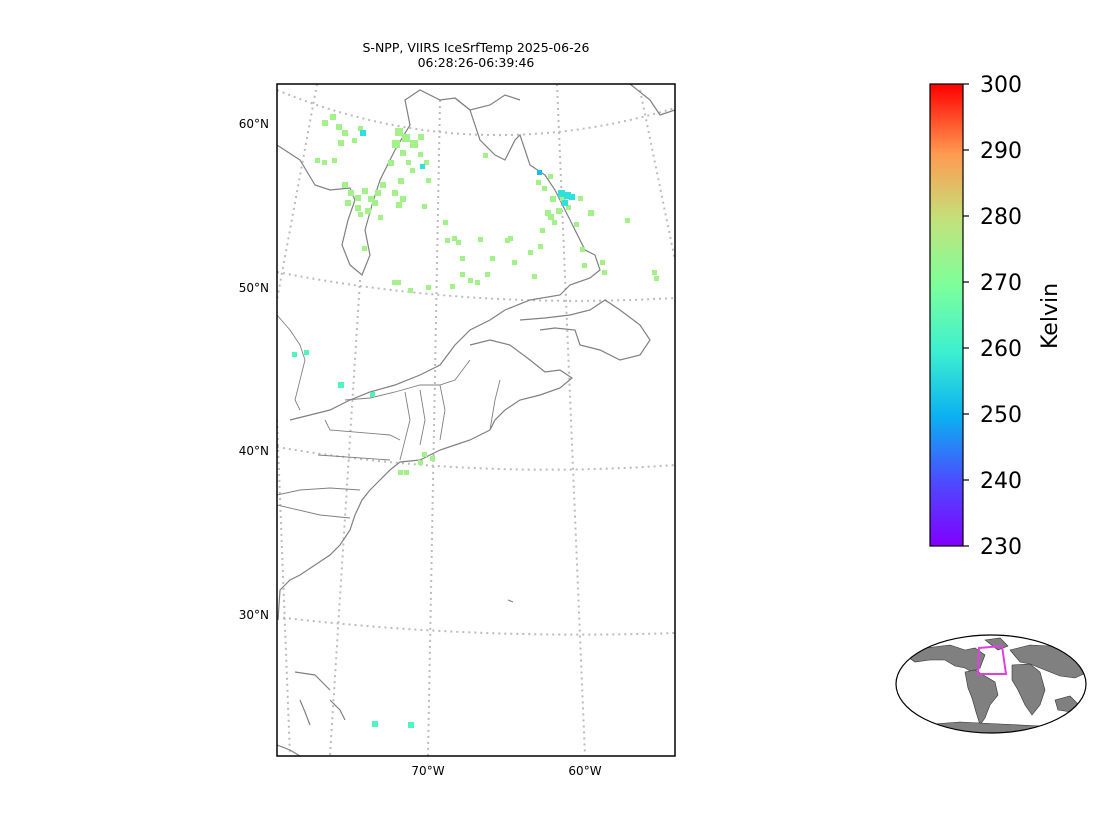 The height and width of the screenshot is (840, 1120). I want to click on lat-label-40n: 40°N, so click(254, 451).